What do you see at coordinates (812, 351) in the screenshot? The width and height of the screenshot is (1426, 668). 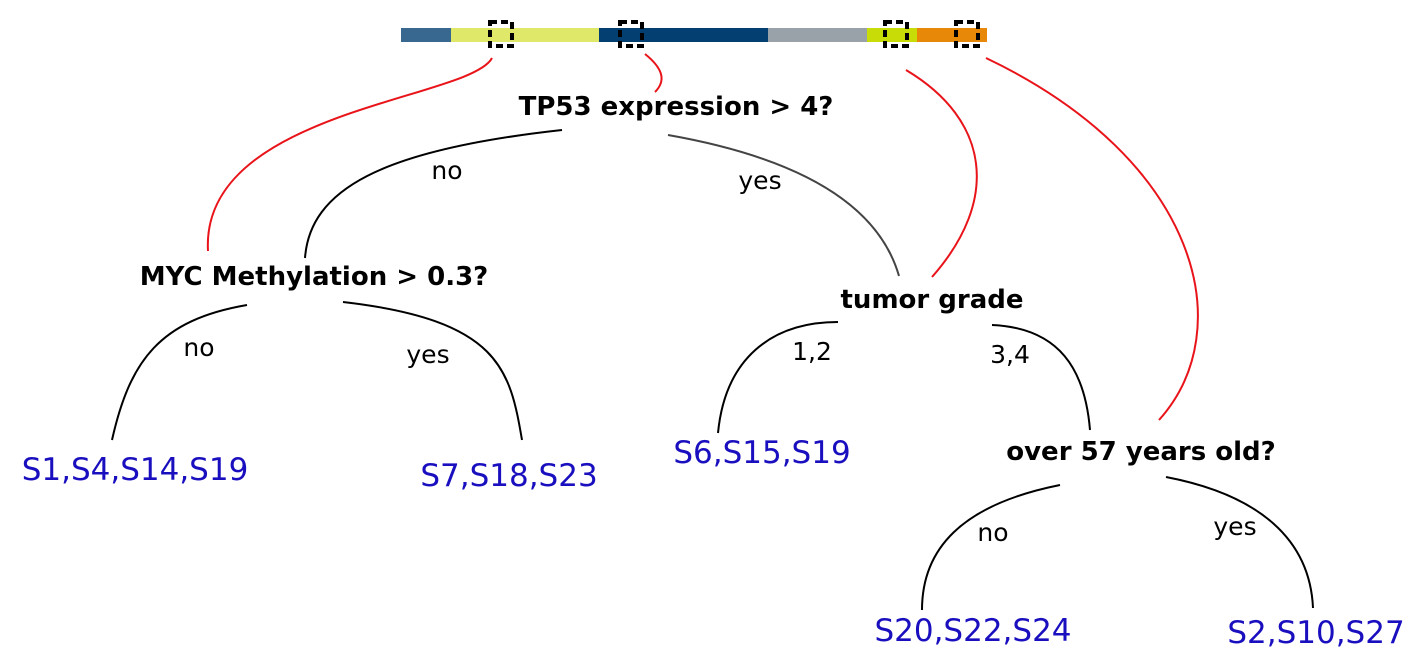 I see `edge-label-grade-low: 1,2` at bounding box center [812, 351].